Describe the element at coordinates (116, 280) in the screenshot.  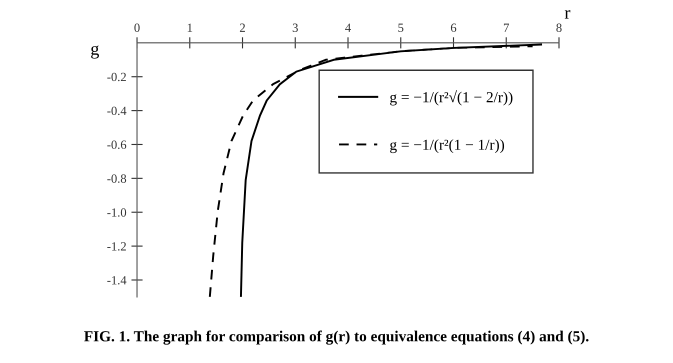
I see `y-tick-label: -1.4` at that location.